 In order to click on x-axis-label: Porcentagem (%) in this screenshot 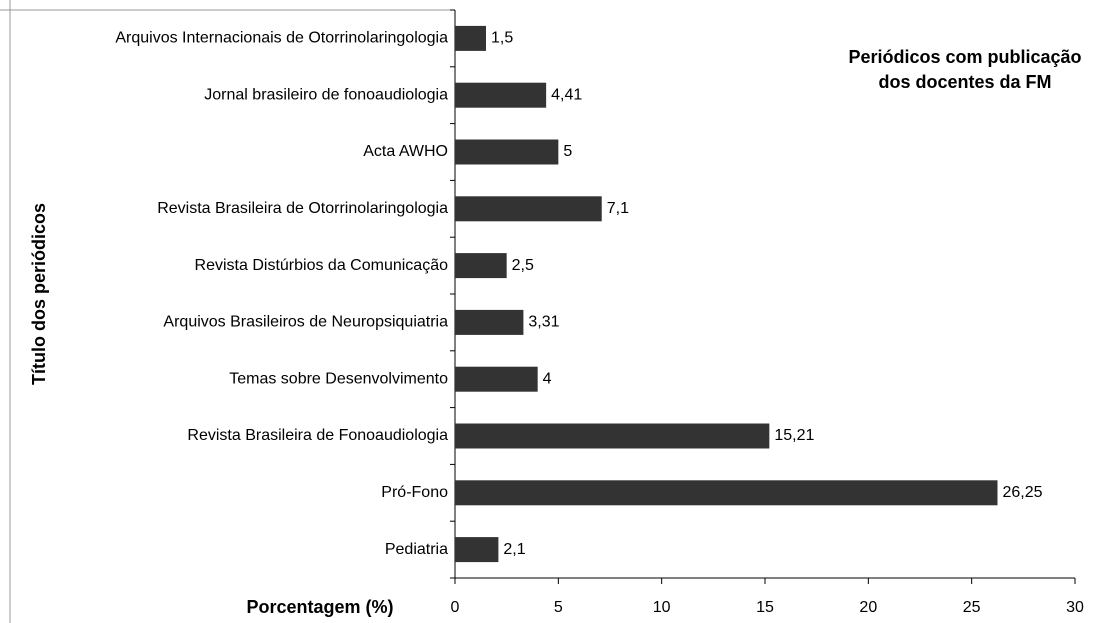, I will do `click(319, 607)`.